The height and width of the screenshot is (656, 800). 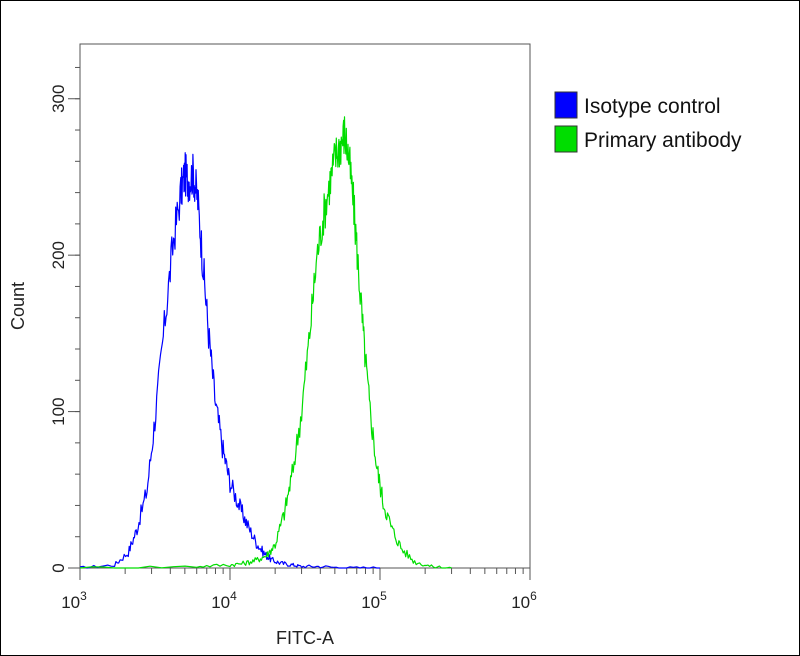 What do you see at coordinates (18, 306) in the screenshot?
I see `y-axis-title: Count` at bounding box center [18, 306].